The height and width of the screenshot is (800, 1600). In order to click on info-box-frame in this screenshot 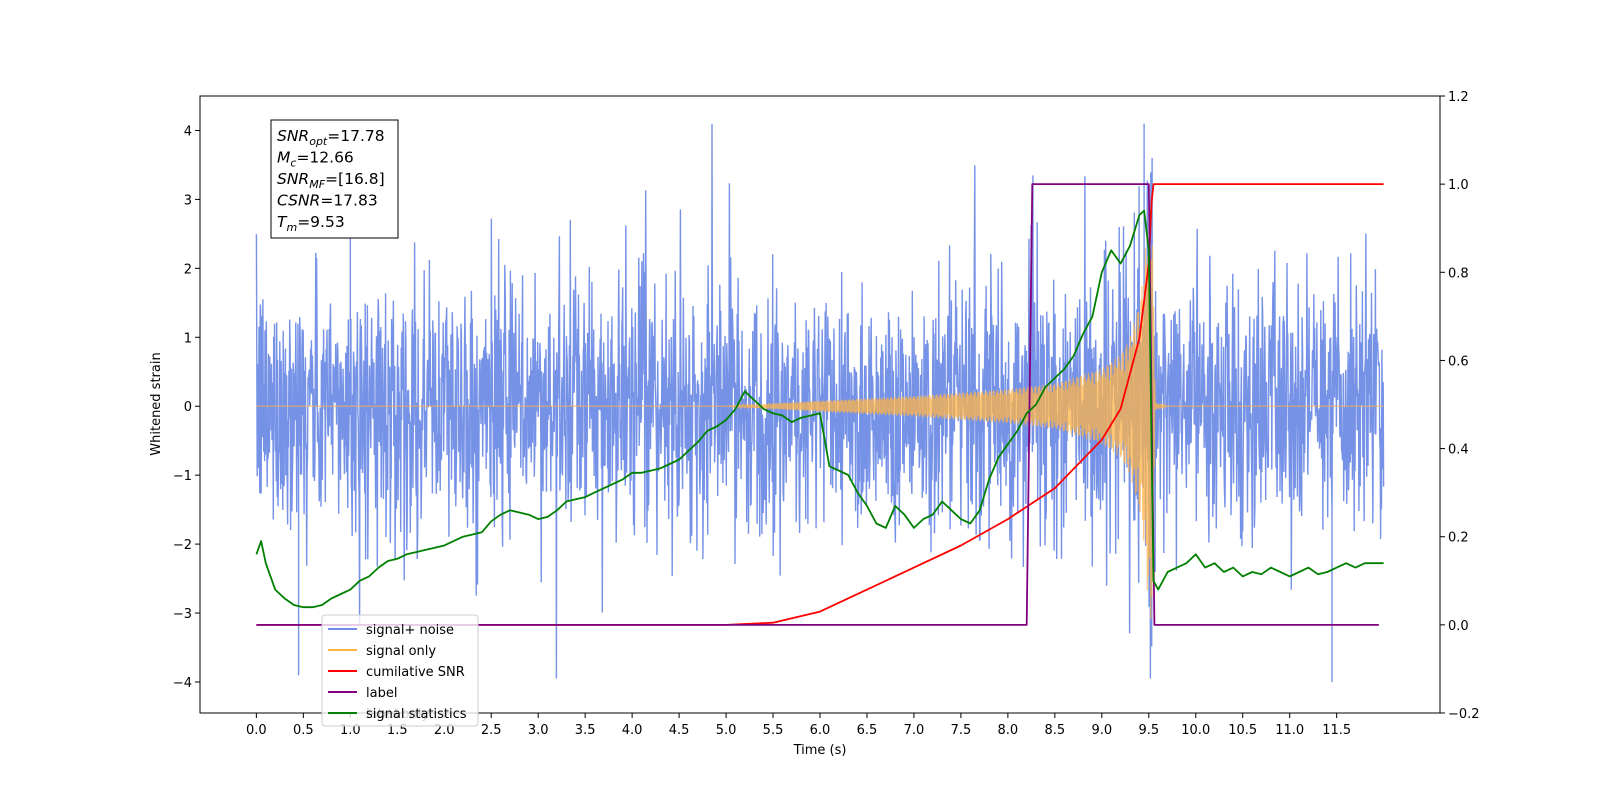, I will do `click(334, 179)`.